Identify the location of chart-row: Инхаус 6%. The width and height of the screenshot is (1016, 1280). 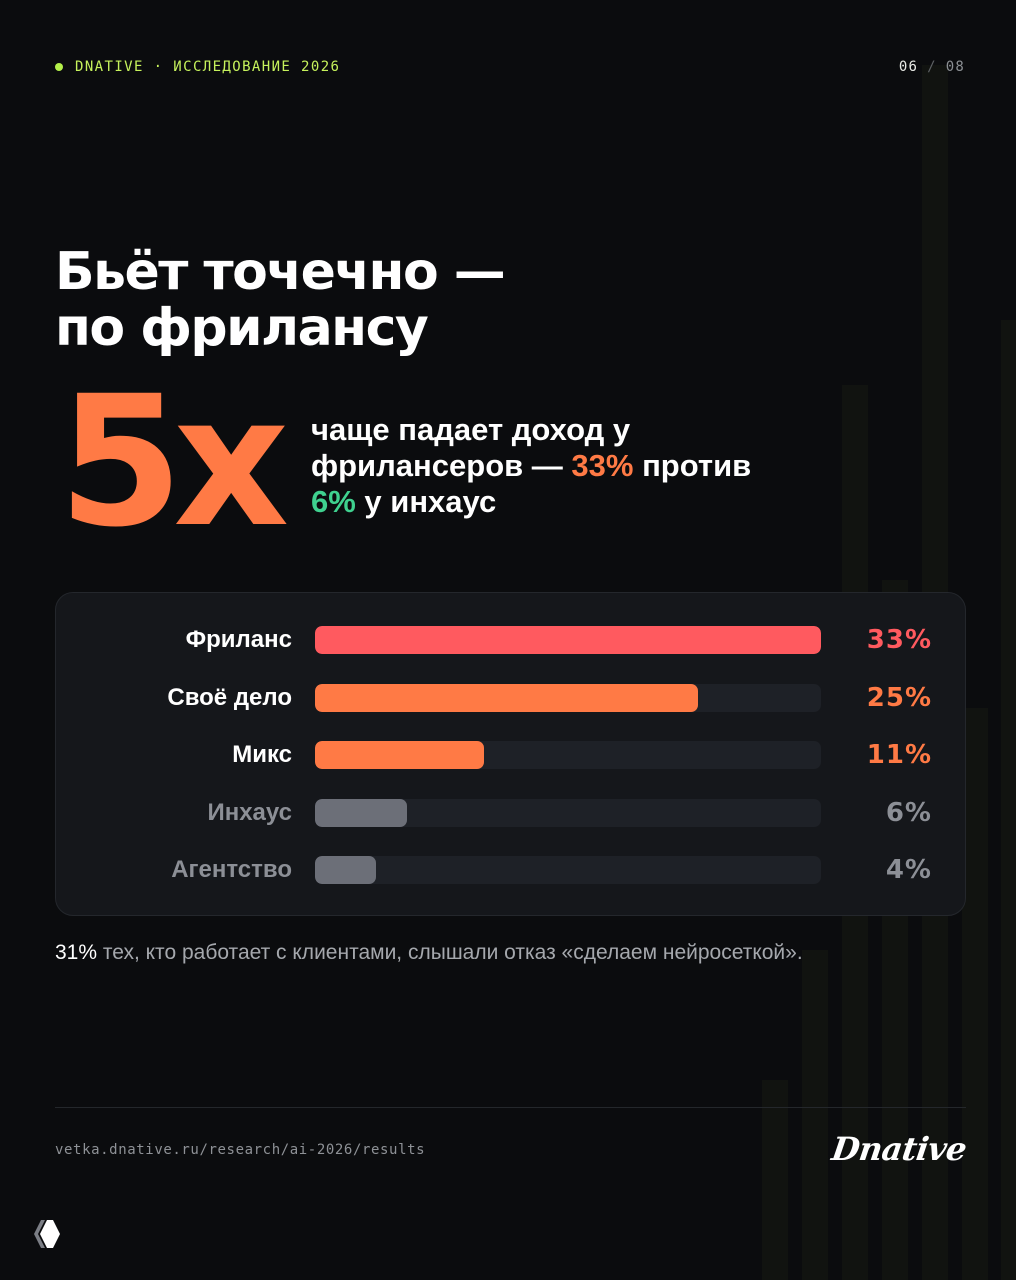
(511, 813).